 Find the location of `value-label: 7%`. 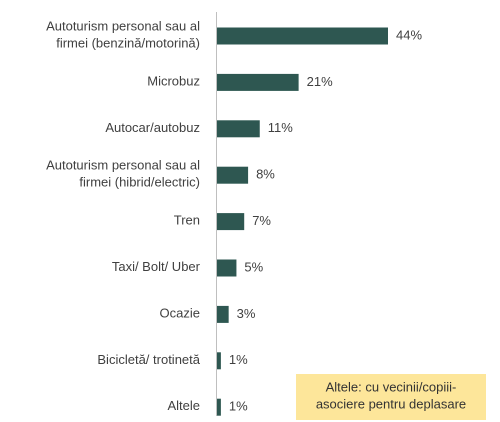

value-label: 7% is located at coordinates (261, 220).